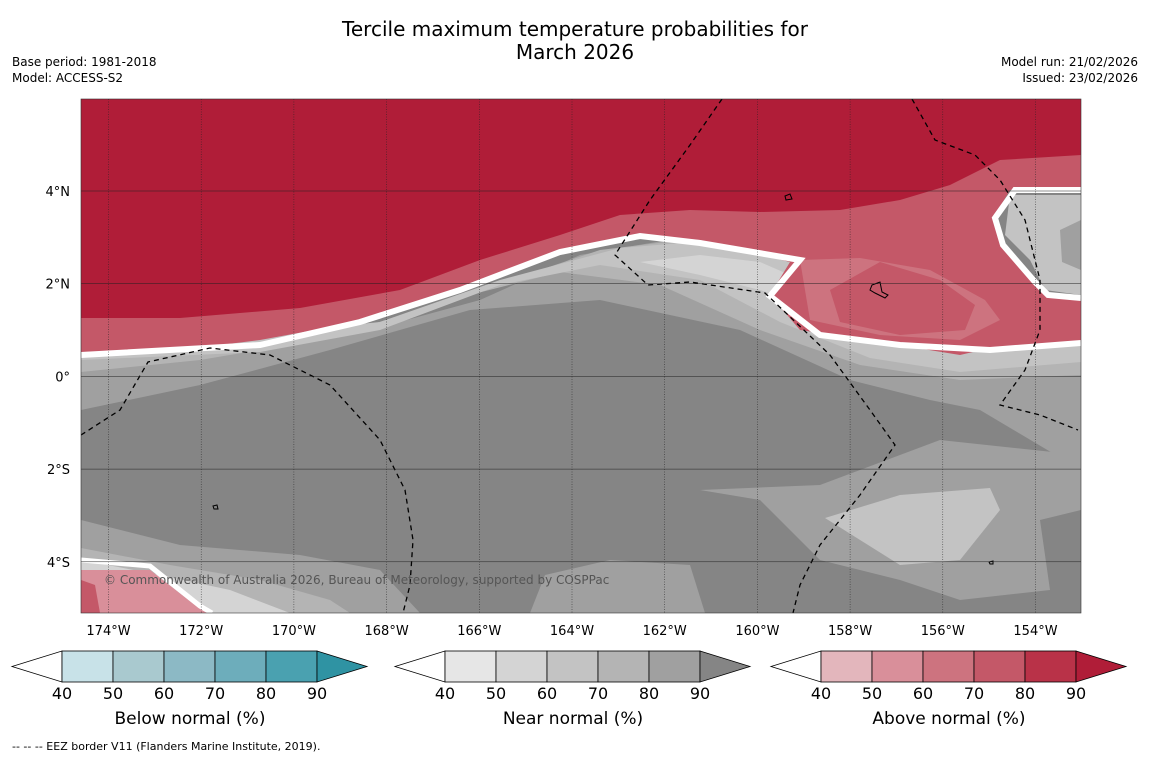 The height and width of the screenshot is (758, 1150). I want to click on longitude-label: 166°W, so click(479, 631).